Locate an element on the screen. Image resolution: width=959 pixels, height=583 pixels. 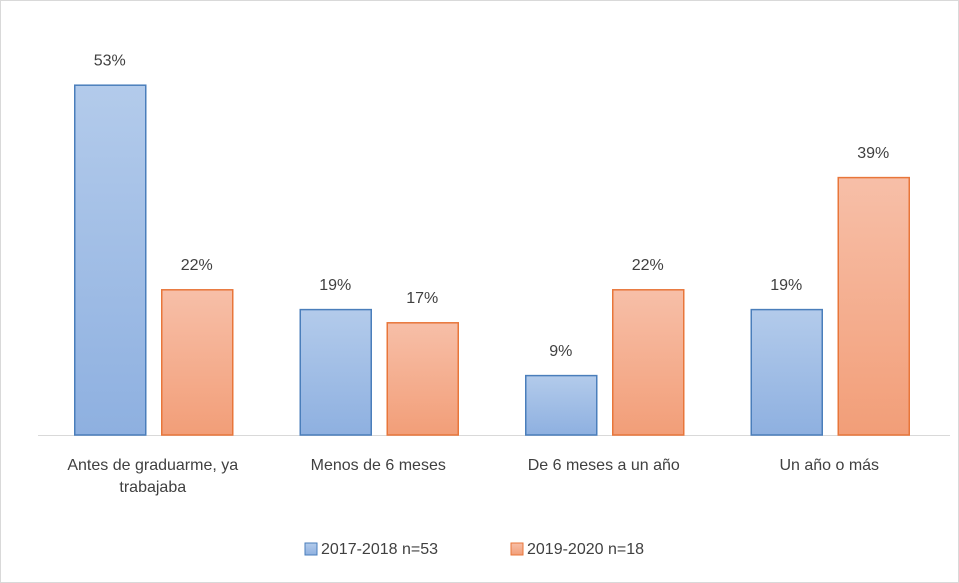
data-label: 39% is located at coordinates (873, 153).